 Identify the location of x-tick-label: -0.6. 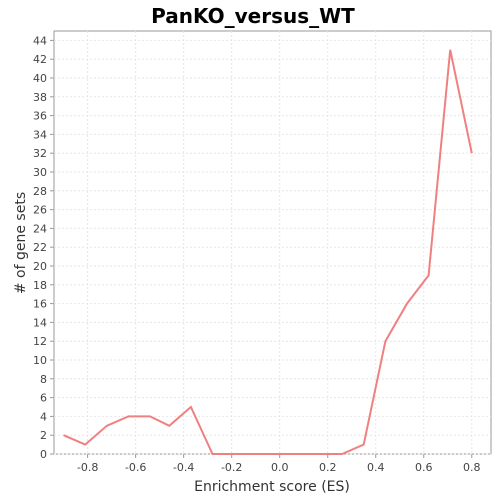
(135, 467).